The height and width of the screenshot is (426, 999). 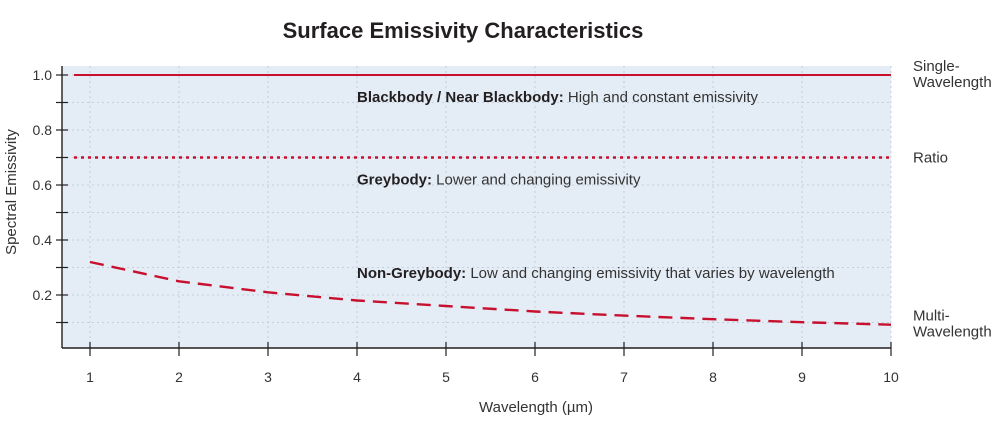 I want to click on y-tick-label: 0.8, so click(x=43, y=130).